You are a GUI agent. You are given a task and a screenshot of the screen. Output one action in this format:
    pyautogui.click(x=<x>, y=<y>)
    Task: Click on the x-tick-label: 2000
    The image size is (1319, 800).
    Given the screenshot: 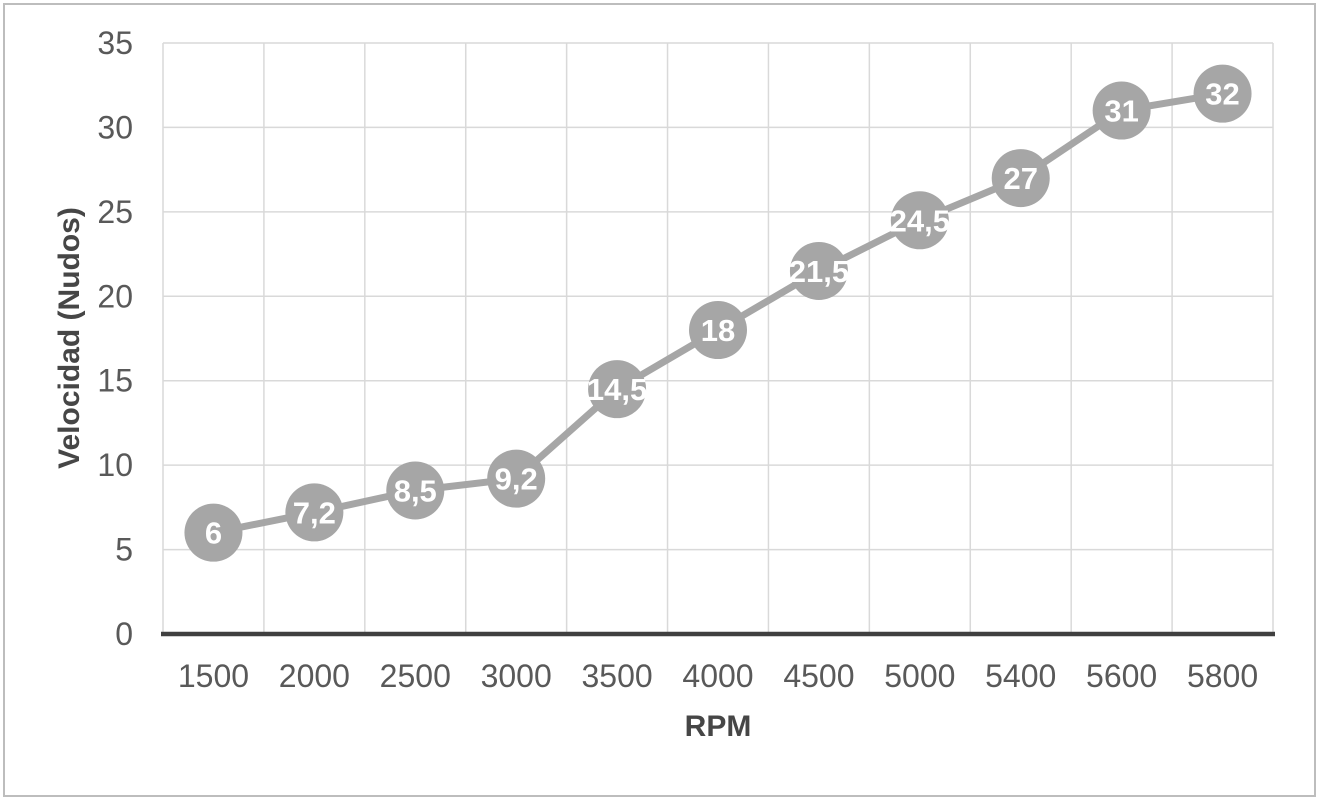 What is the action you would take?
    pyautogui.click(x=314, y=676)
    